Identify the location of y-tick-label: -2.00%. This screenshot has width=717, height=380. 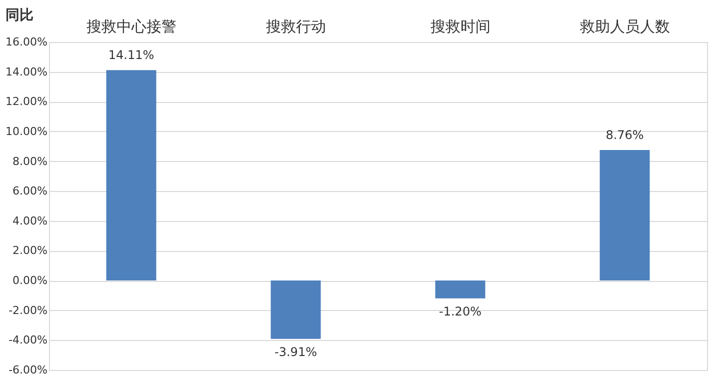
(28, 310).